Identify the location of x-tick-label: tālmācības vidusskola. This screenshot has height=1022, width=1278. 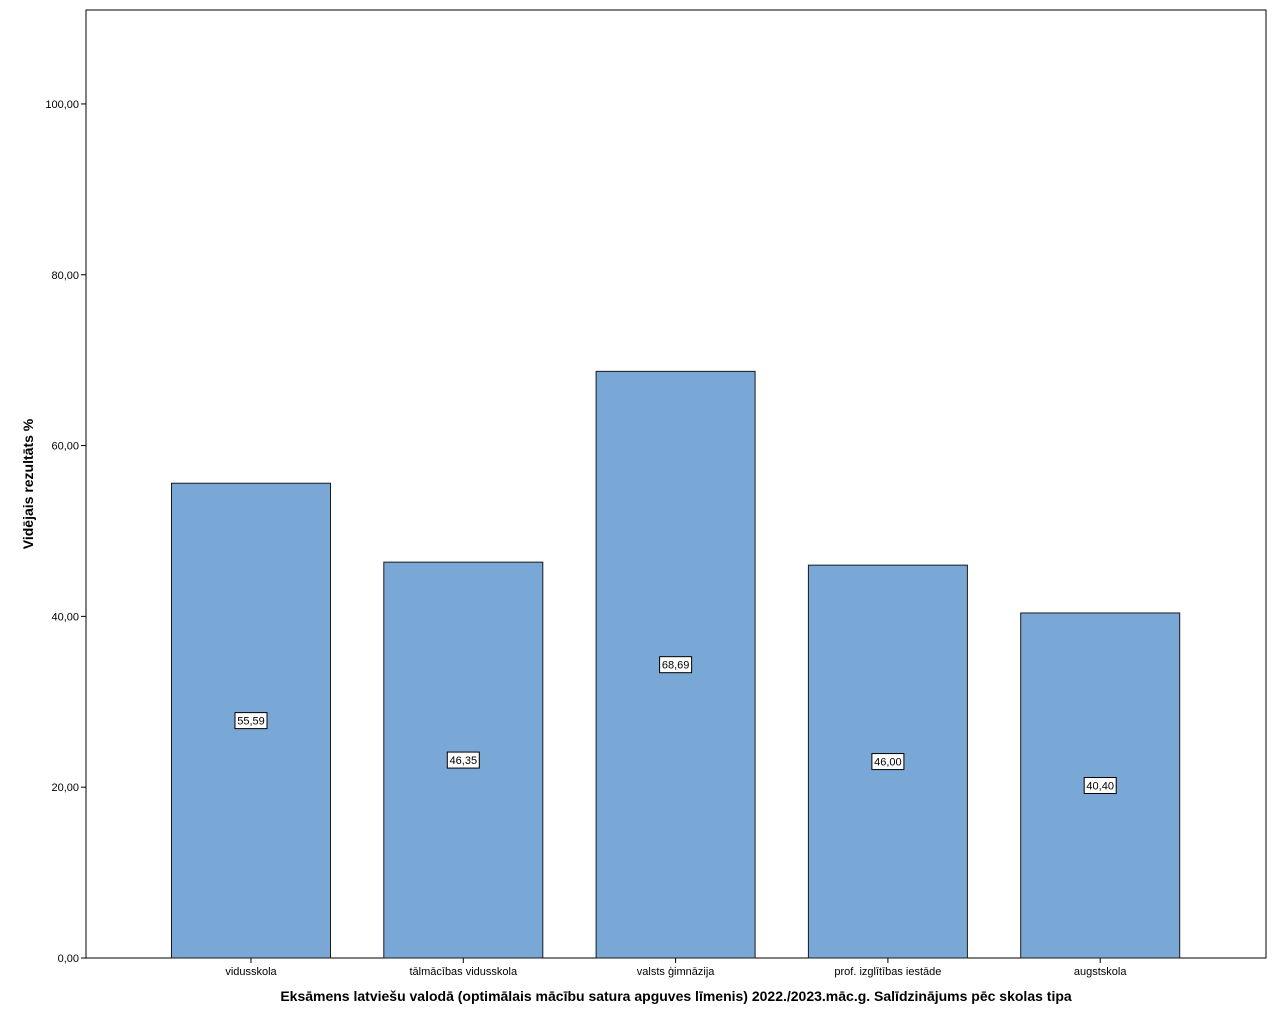
(463, 972).